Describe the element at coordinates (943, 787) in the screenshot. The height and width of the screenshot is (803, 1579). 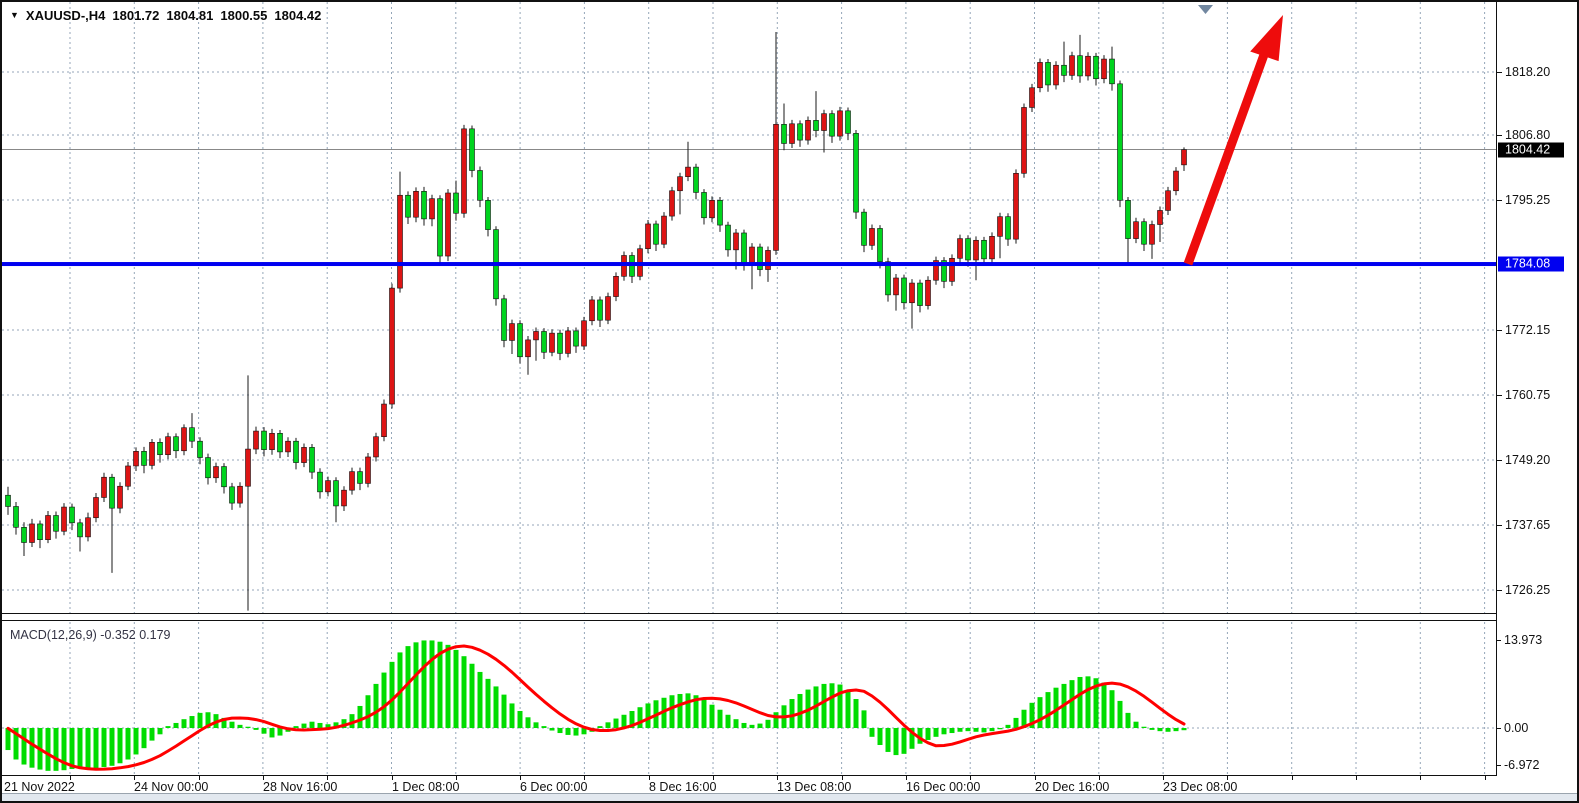
I see `time-axis-label: 16 Dec 00:00` at that location.